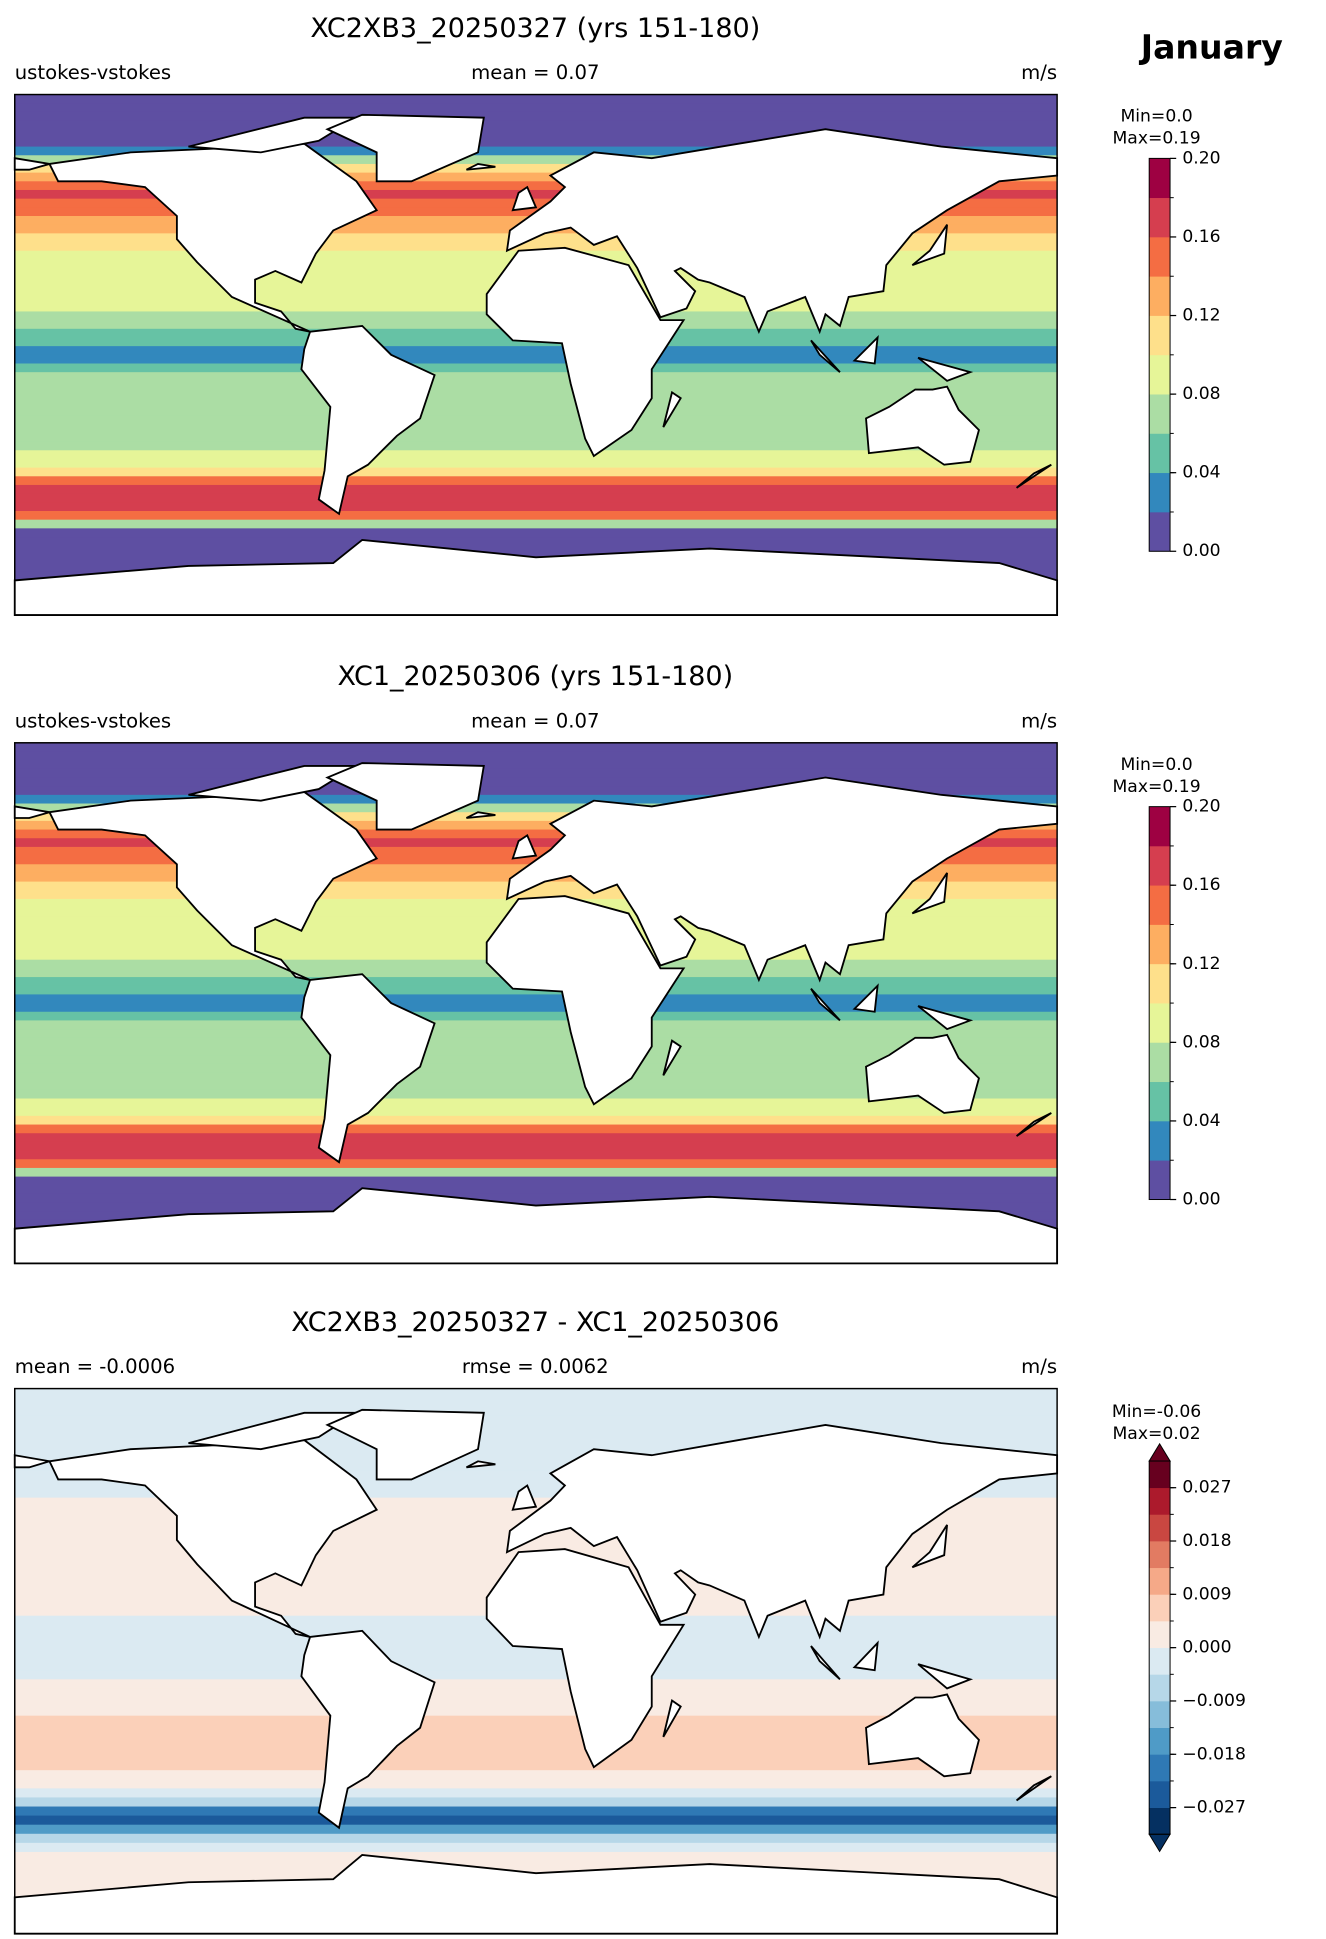 This screenshot has width=1326, height=1939. What do you see at coordinates (1214, 1701) in the screenshot?
I see `colorbar-tick-label: −0.009` at bounding box center [1214, 1701].